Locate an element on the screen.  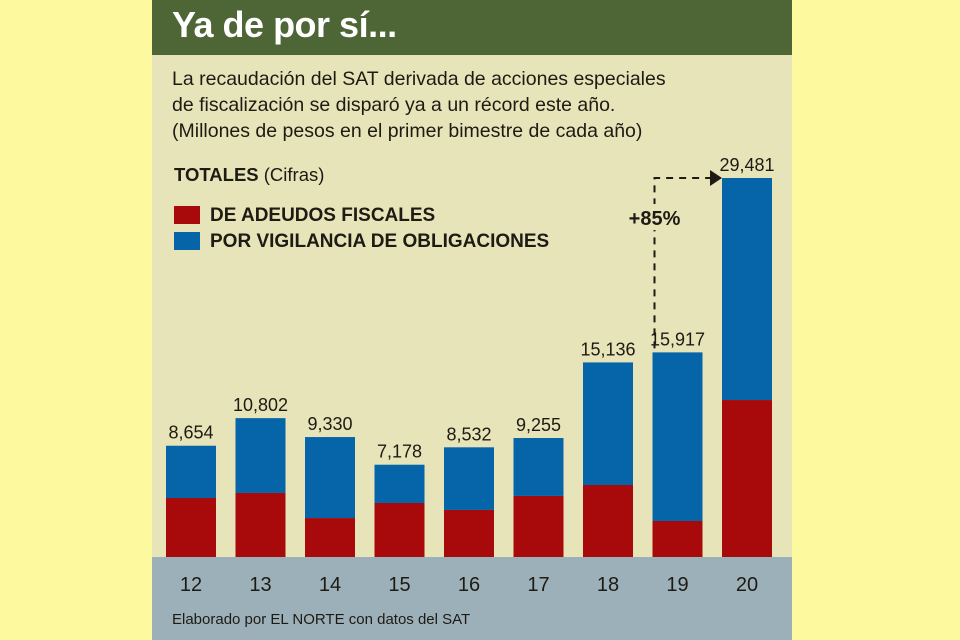
totals-label-bold: TOTALES is located at coordinates (216, 174).